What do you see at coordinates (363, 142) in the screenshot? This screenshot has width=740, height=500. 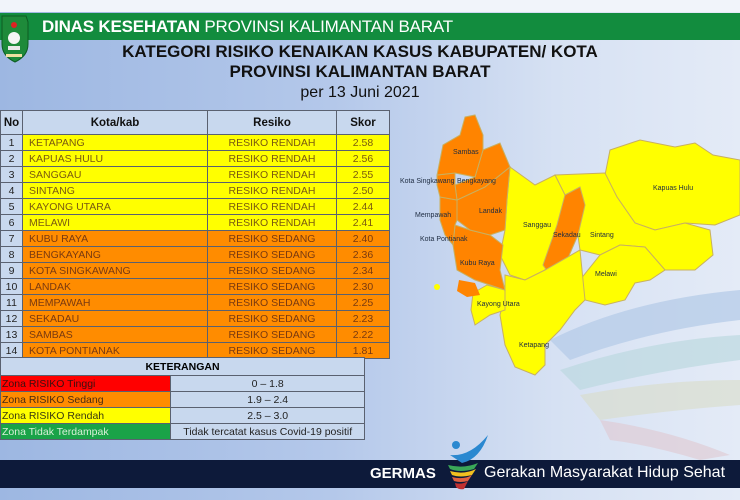 I see `row-score: 2.58` at bounding box center [363, 142].